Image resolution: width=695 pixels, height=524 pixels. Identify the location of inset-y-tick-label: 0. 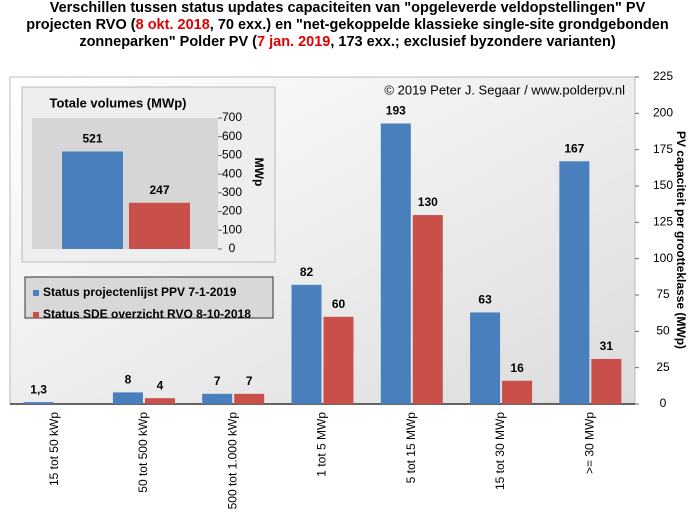
(232, 248).